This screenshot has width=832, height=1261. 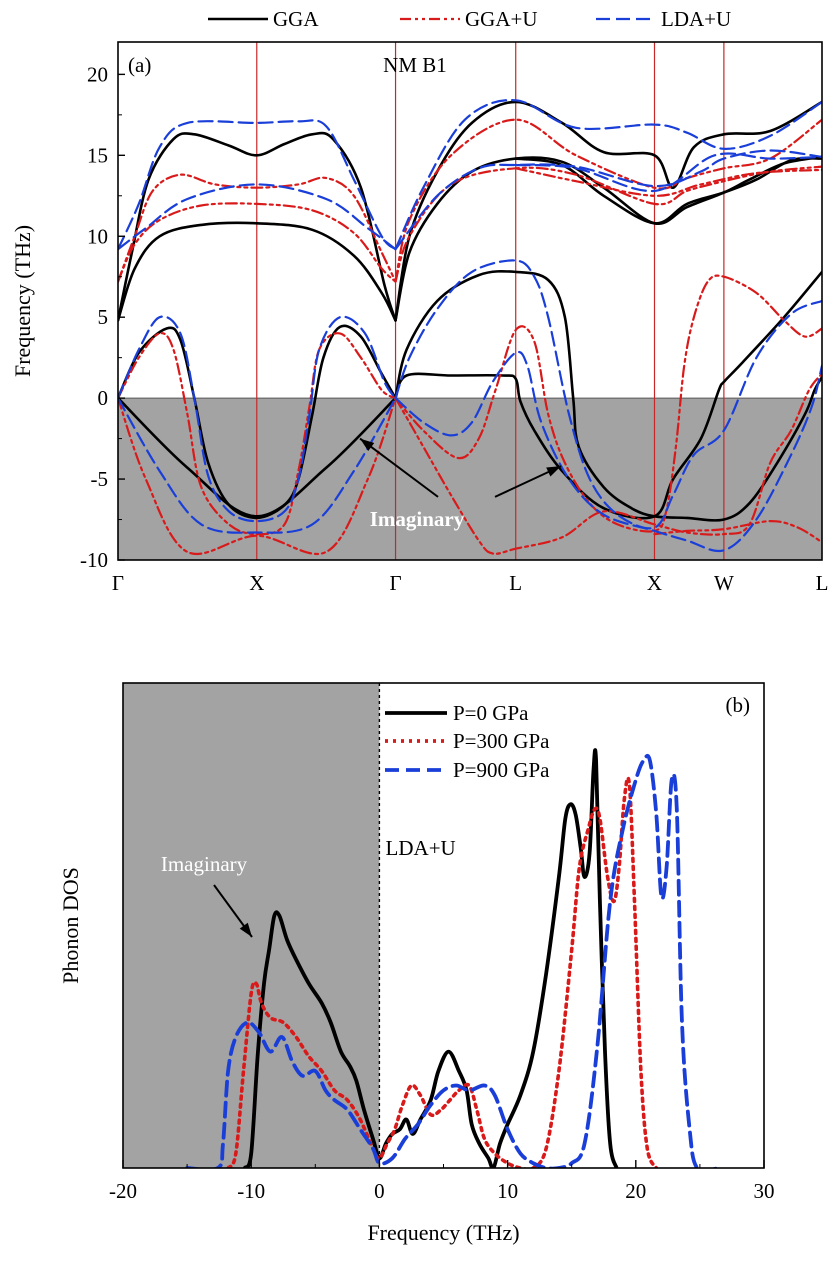 What do you see at coordinates (103, 398) in the screenshot?
I see `y-tick-label-a-2: 0` at bounding box center [103, 398].